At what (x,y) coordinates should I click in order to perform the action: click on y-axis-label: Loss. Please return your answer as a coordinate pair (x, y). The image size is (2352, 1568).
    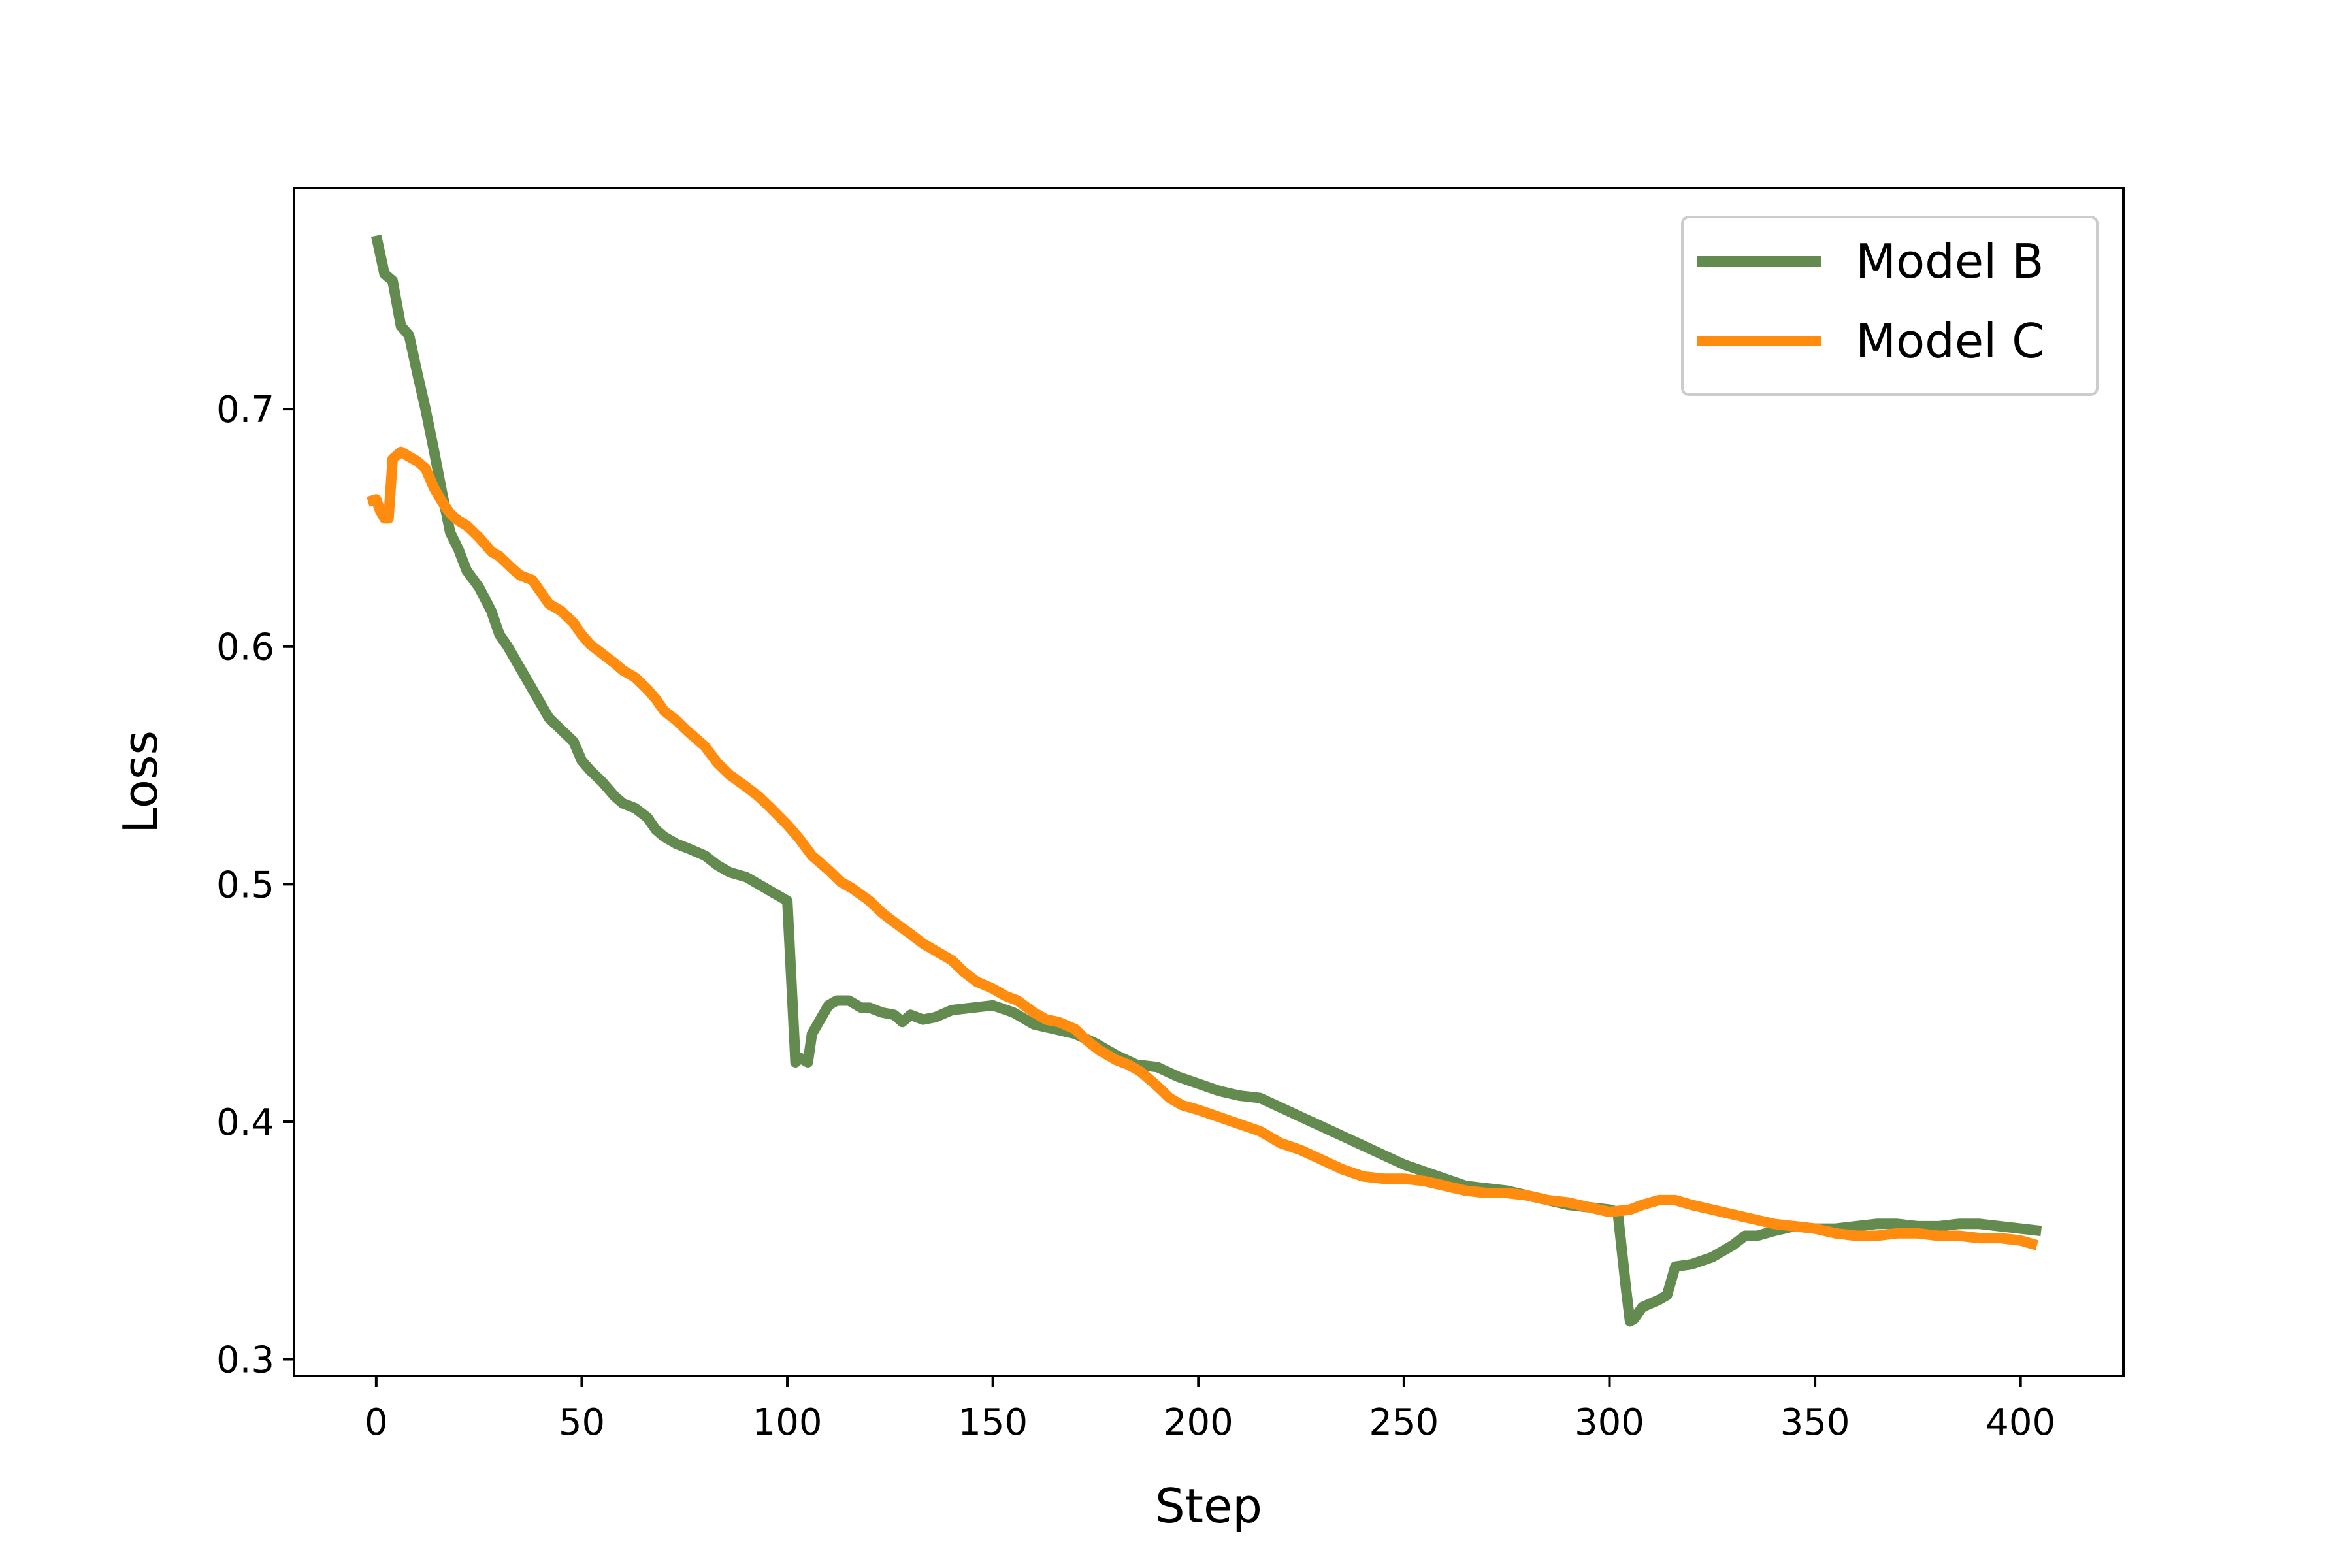
    Looking at the image, I should click on (140, 782).